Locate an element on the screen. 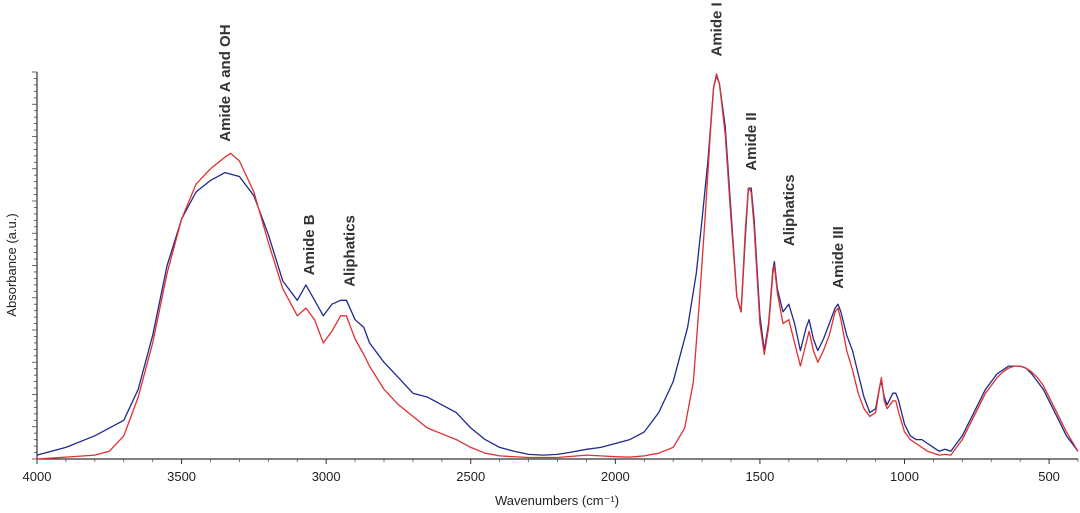  peak-annotation: Amide I is located at coordinates (717, 29).